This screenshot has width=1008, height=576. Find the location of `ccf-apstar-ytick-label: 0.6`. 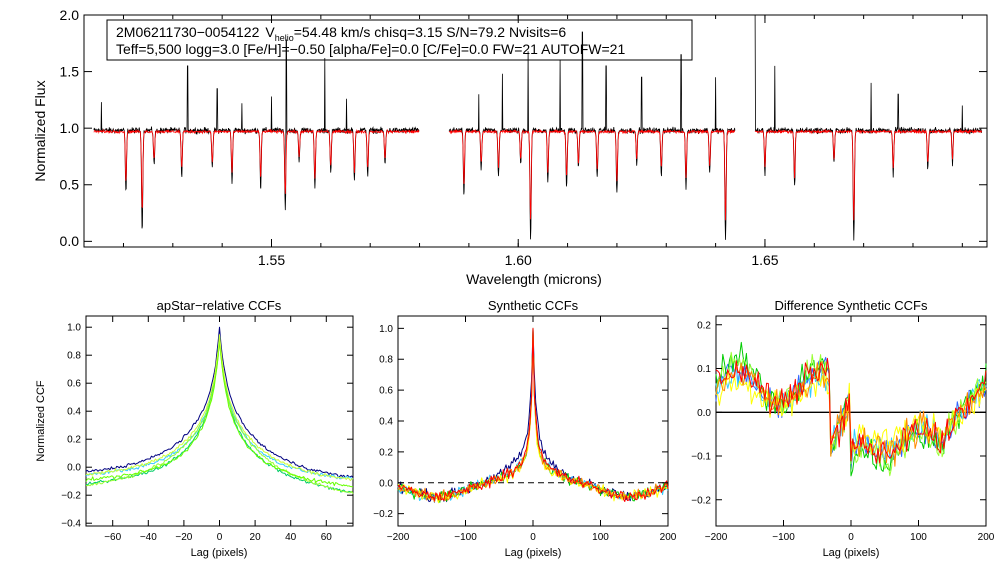

ccf-apstar-ytick-label: 0.6 is located at coordinates (74, 384).